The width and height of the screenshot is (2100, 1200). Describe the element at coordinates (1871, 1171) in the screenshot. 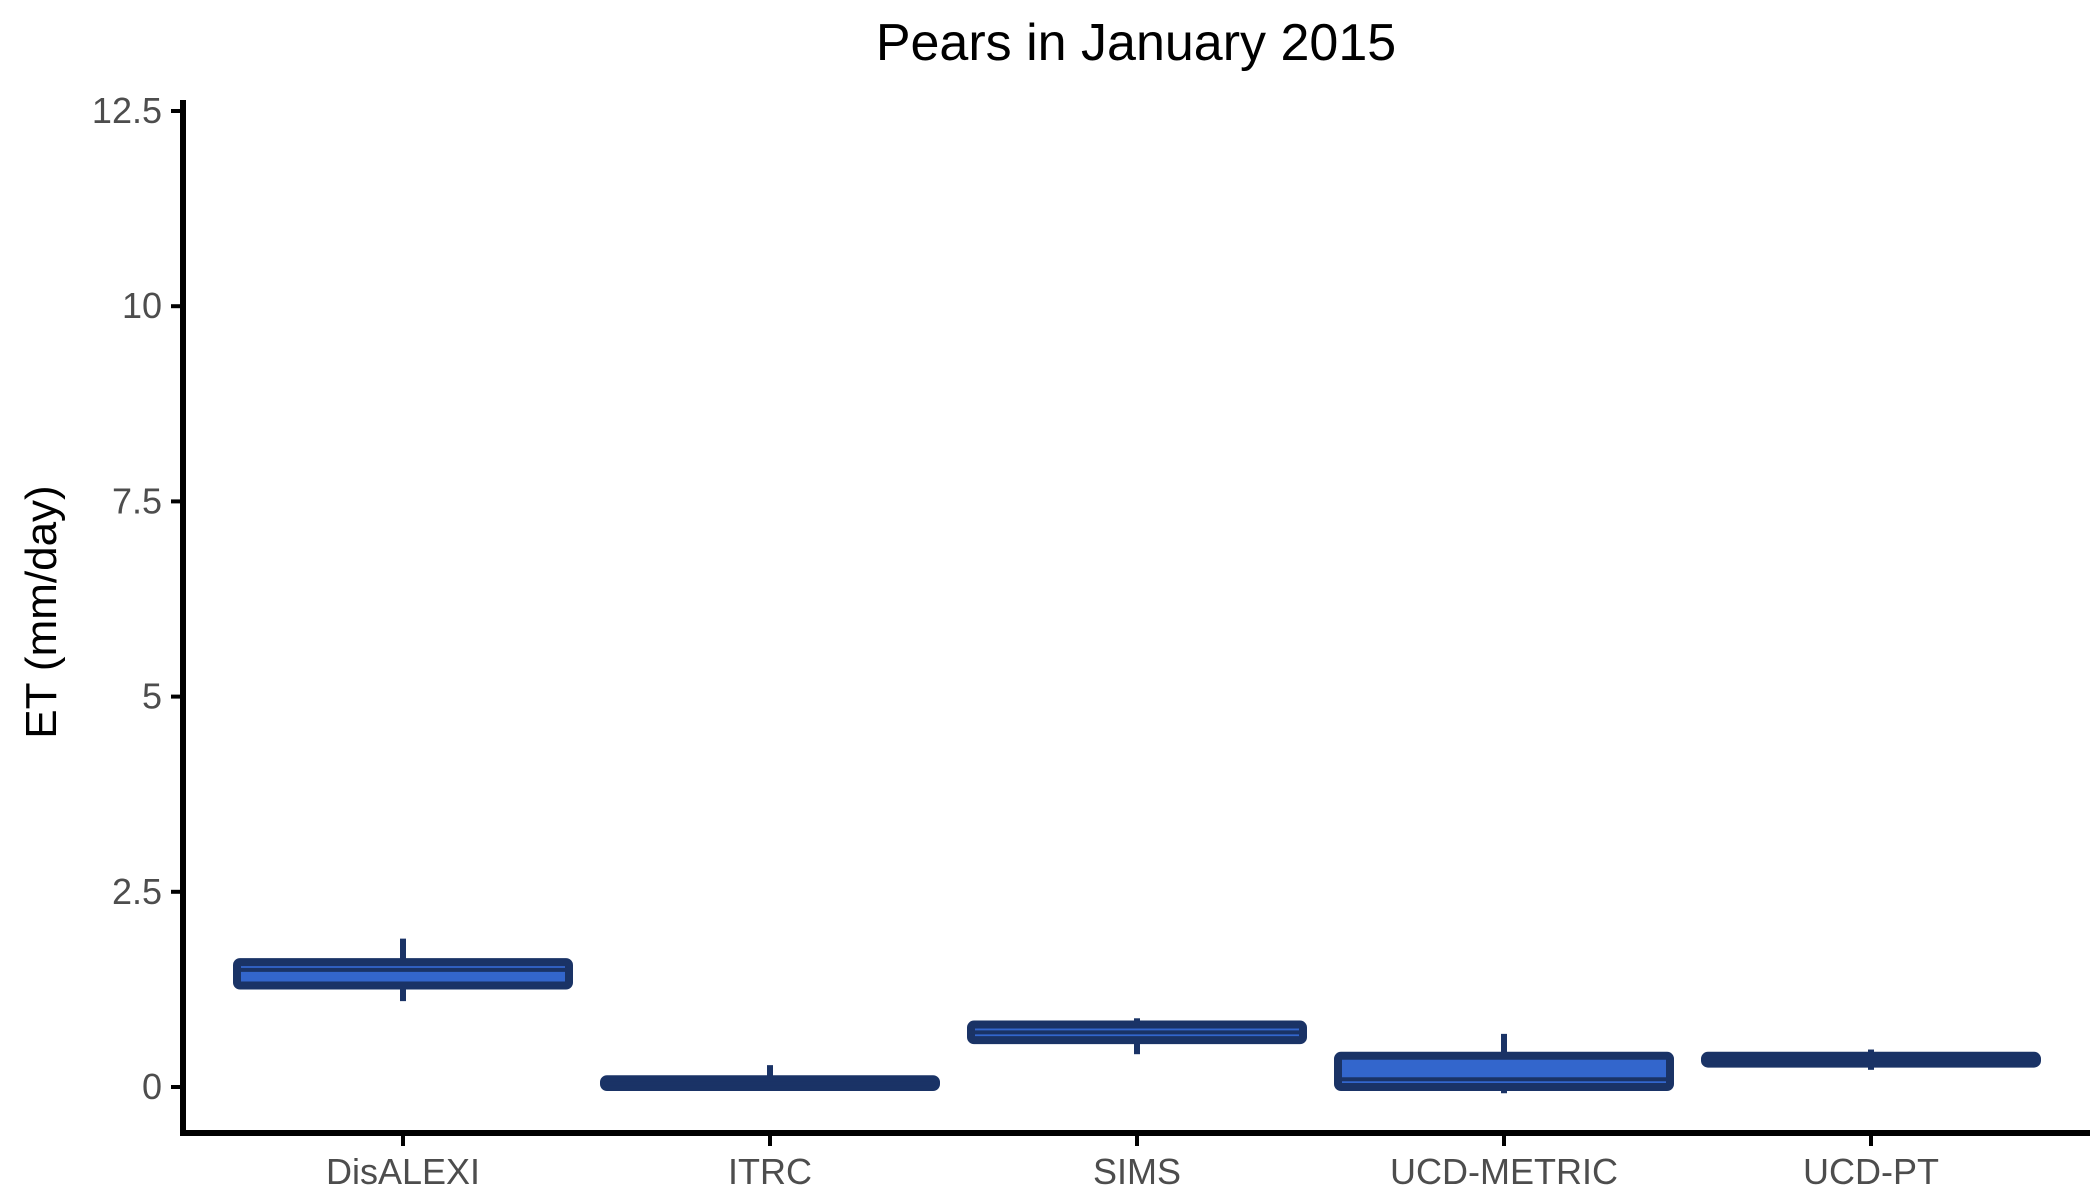

I see `x-tick-label: UCD-PT` at that location.